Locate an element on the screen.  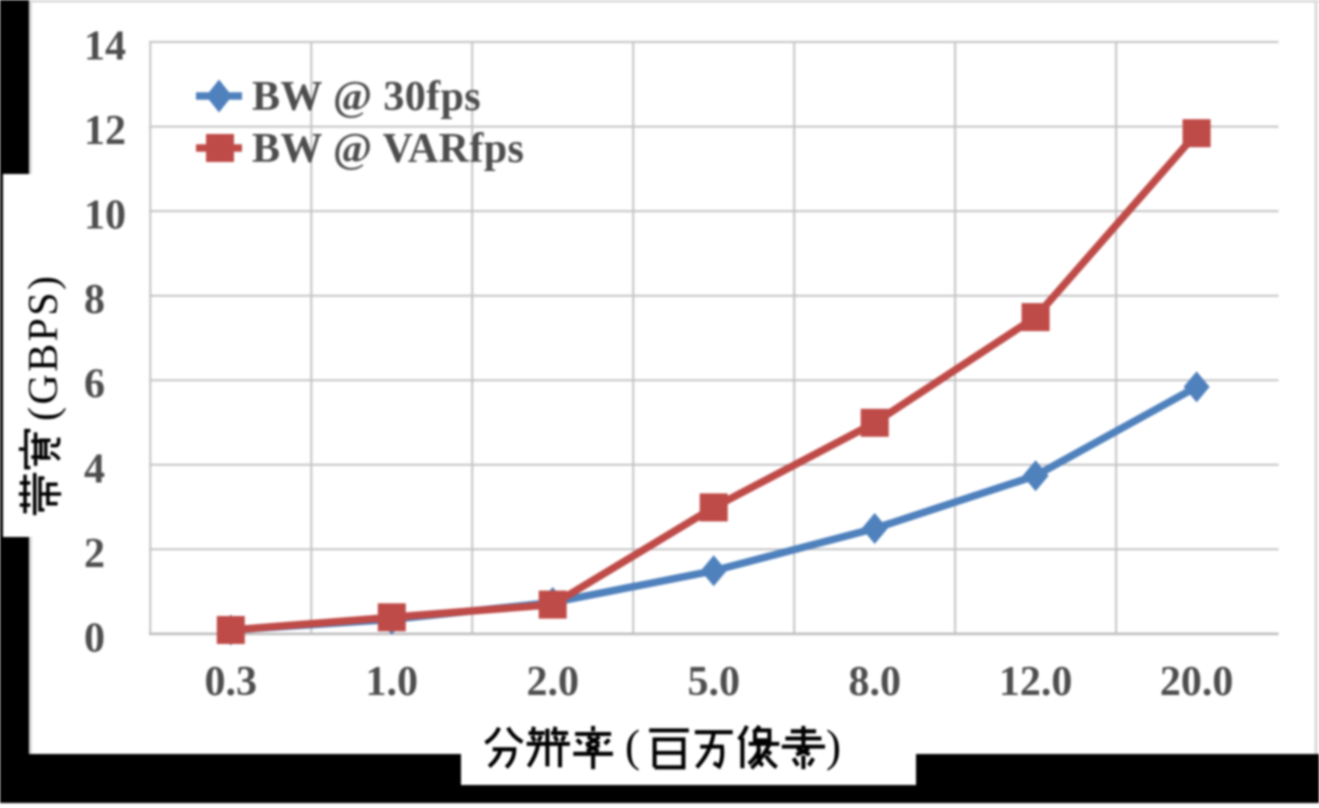
svg-text: 20.0 is located at coordinates (1197, 682).